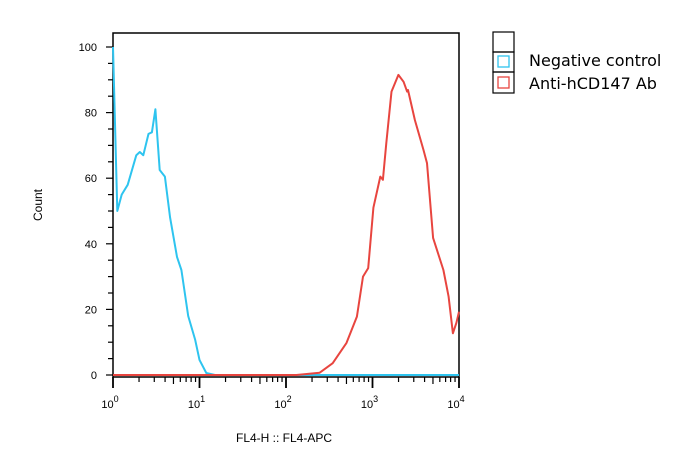  Describe the element at coordinates (595, 60) in the screenshot. I see `legend-label-negative-control: Negative control` at that location.